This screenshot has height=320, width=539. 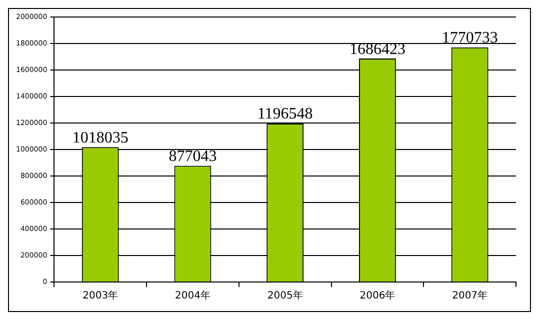 What do you see at coordinates (100, 137) in the screenshot?
I see `data-label: 1018035` at bounding box center [100, 137].